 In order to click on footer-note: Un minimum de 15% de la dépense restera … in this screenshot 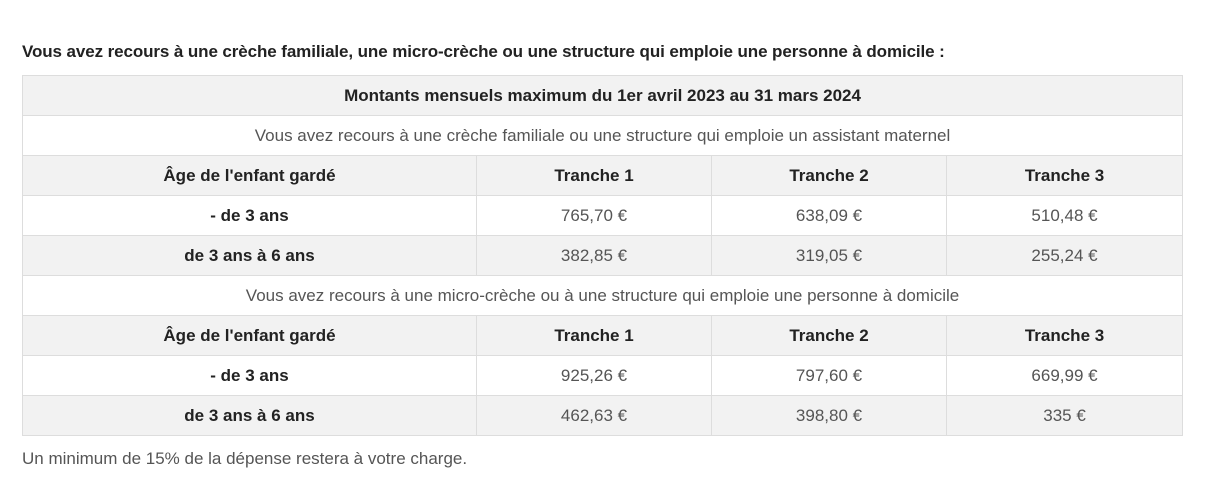, I will do `click(245, 458)`.